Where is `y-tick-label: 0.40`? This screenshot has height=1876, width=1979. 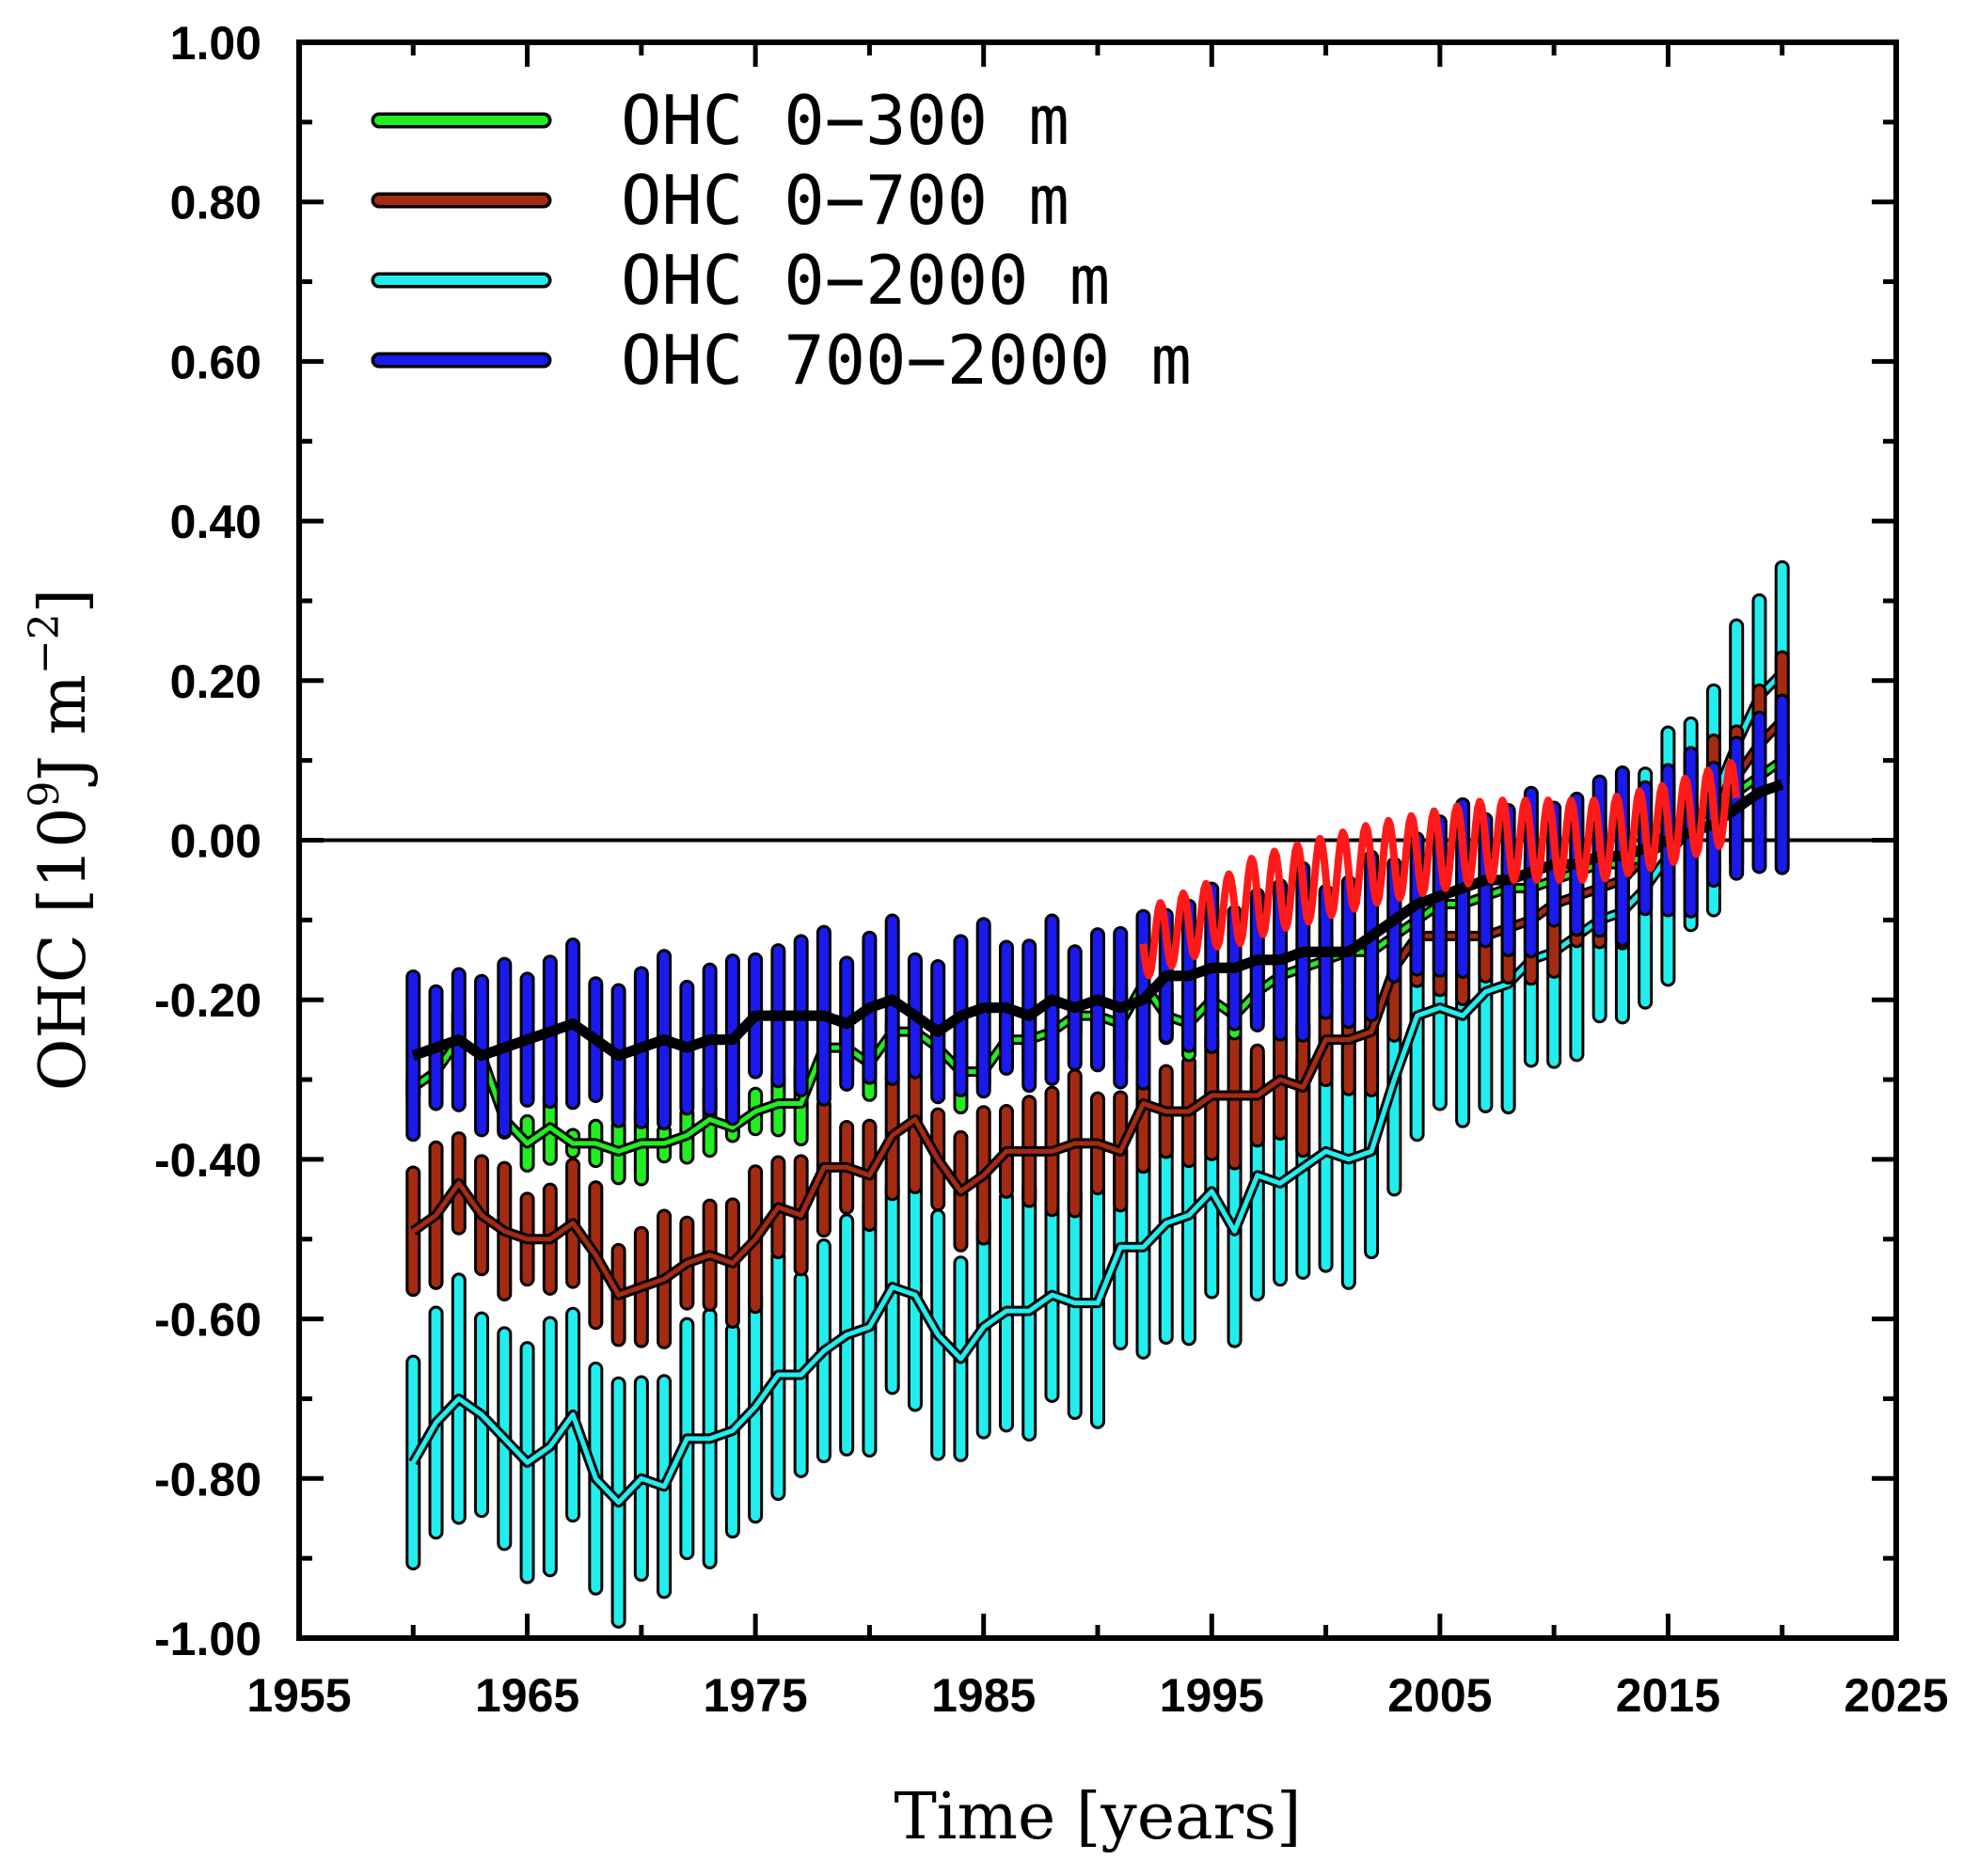
y-tick-label: 0.40 is located at coordinates (215, 522).